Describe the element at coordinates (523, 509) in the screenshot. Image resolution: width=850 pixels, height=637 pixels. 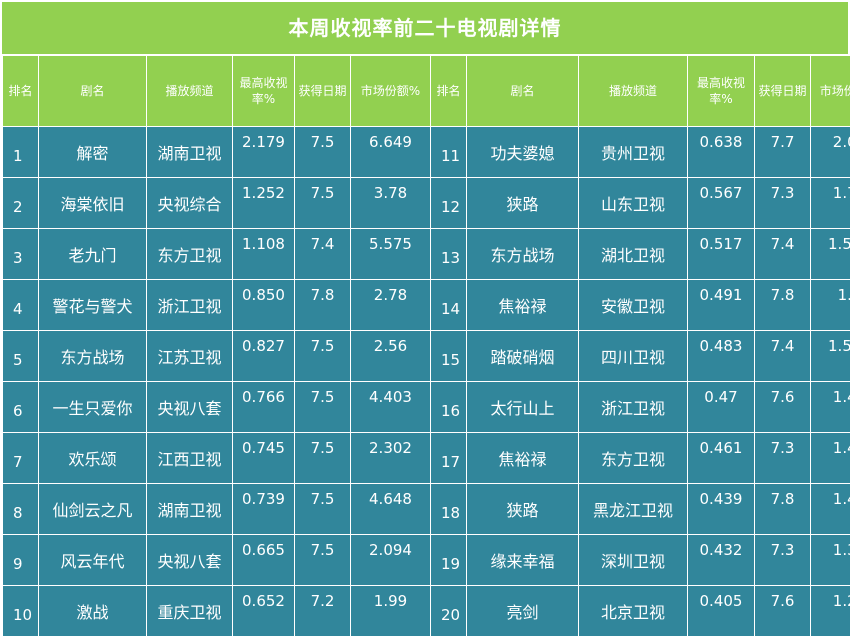
I see `cell-name: 狭路` at that location.